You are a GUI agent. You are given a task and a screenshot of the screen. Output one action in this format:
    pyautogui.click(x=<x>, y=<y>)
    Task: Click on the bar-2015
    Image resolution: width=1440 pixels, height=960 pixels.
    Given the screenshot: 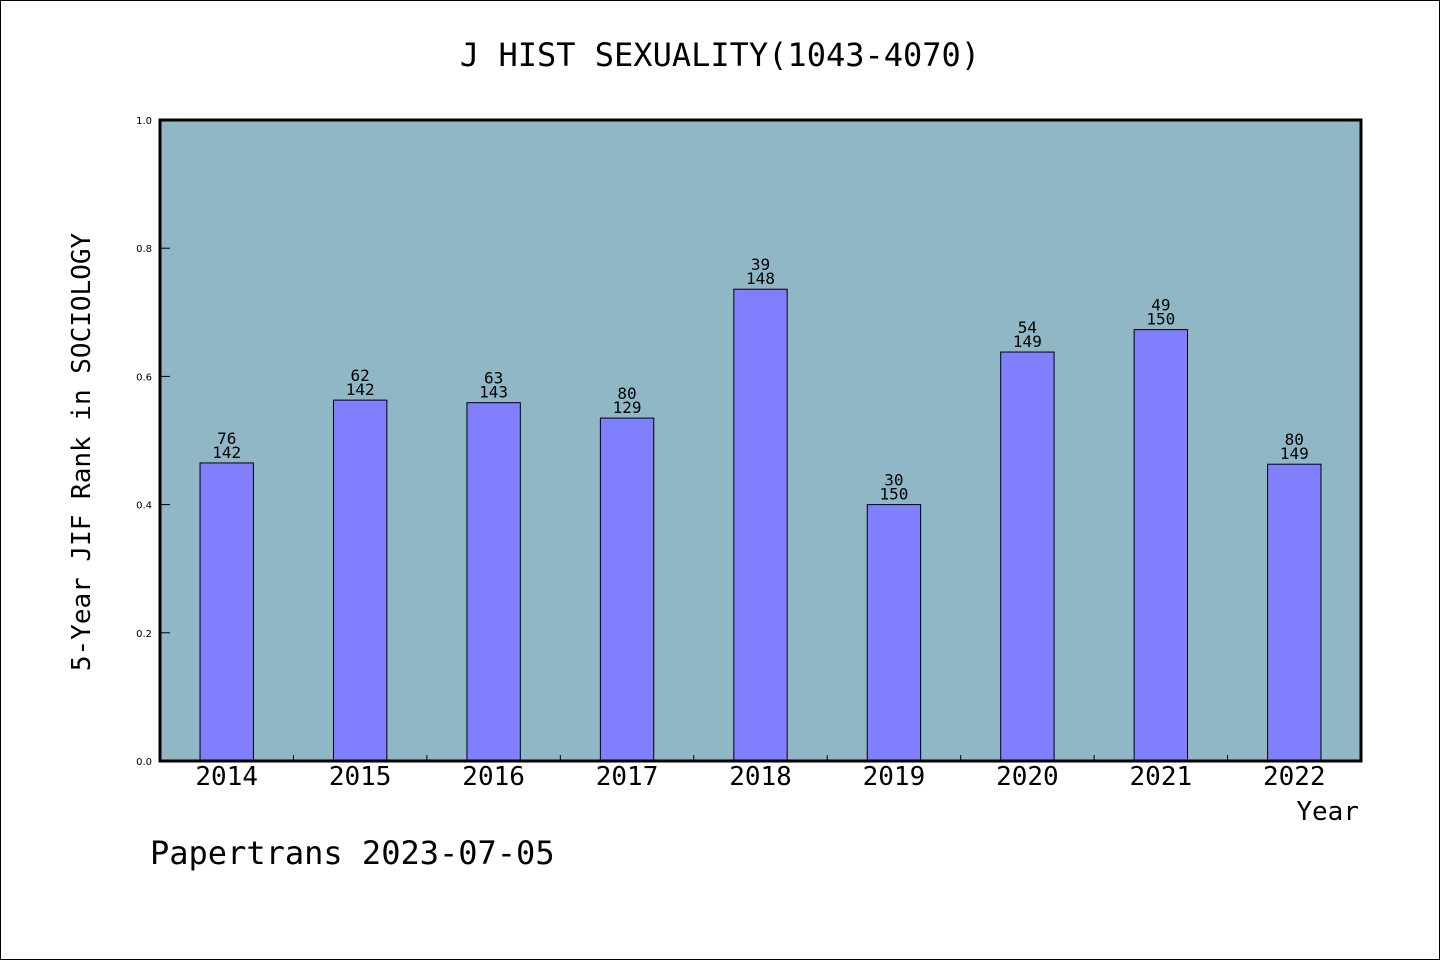 What is the action you would take?
    pyautogui.click(x=360, y=580)
    